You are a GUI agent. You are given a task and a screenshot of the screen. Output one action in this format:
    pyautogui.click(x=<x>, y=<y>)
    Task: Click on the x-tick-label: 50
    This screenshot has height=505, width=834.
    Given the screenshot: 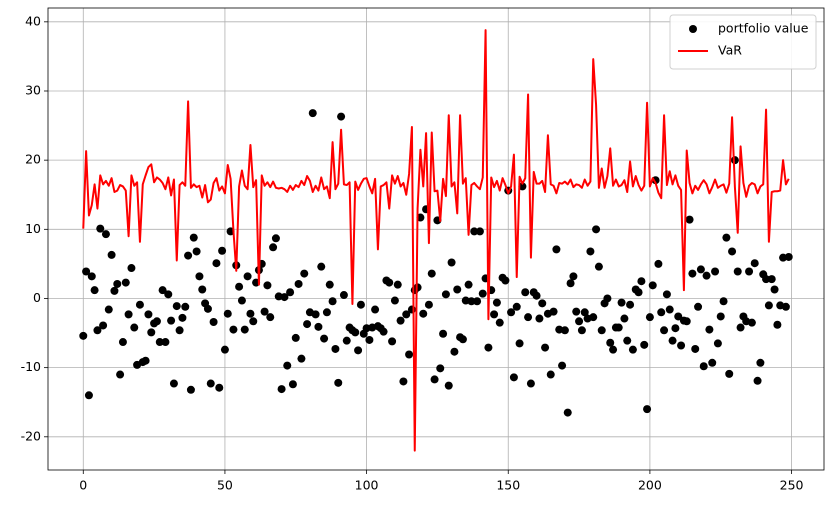 What is the action you would take?
    pyautogui.click(x=225, y=485)
    